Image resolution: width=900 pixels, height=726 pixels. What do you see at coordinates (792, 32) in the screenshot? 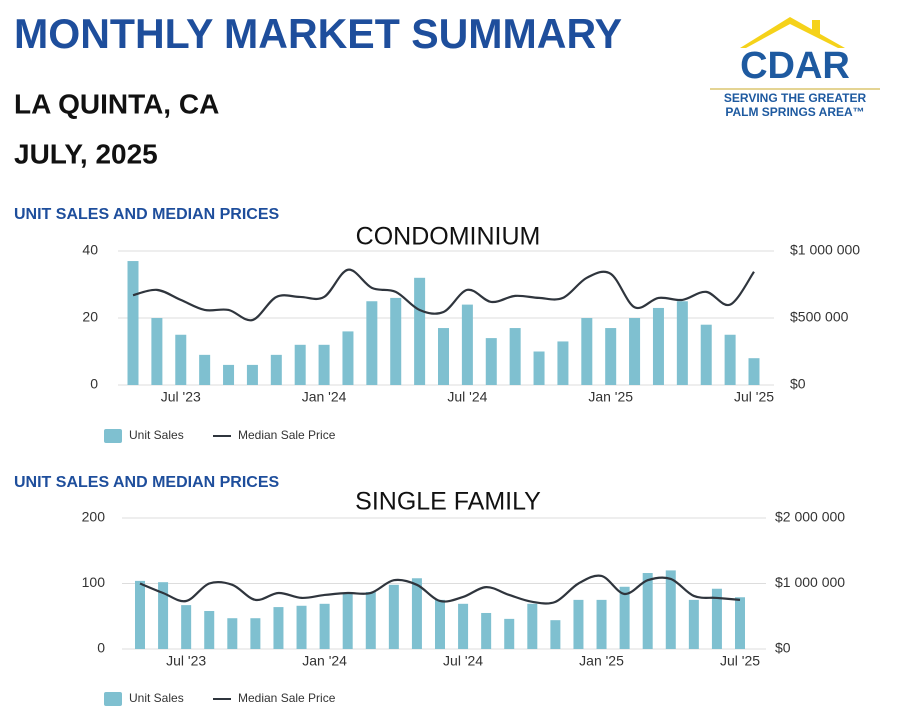
I see `logo-roof` at bounding box center [792, 32].